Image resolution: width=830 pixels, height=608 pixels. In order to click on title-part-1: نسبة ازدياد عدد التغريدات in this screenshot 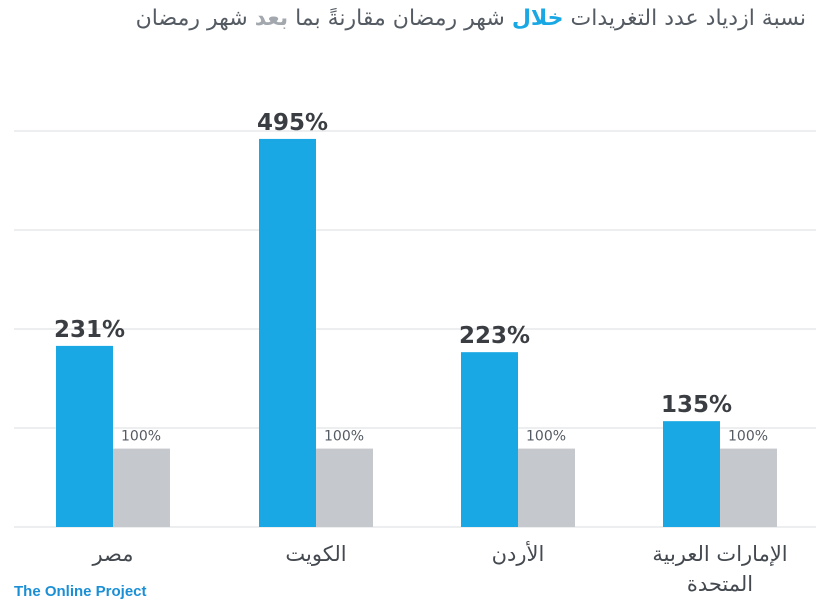, I will do `click(688, 18)`.